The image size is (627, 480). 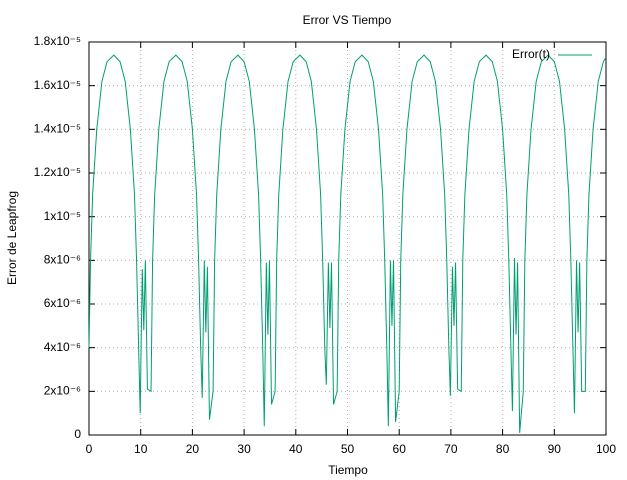 What do you see at coordinates (62, 391) in the screenshot?
I see `y-tick-label: 2x10⁻⁶` at bounding box center [62, 391].